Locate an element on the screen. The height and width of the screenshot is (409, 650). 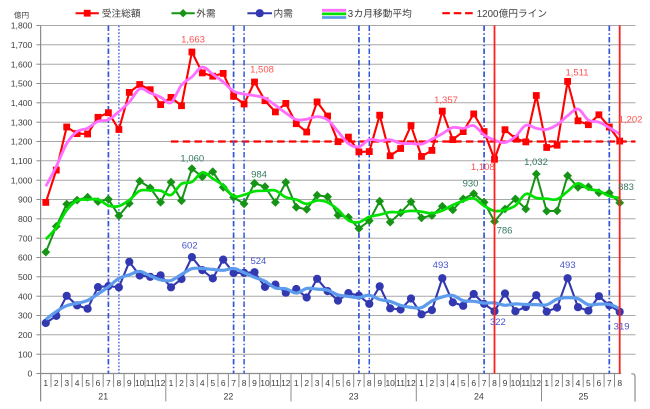
svg-text: 524 is located at coordinates (258, 261).